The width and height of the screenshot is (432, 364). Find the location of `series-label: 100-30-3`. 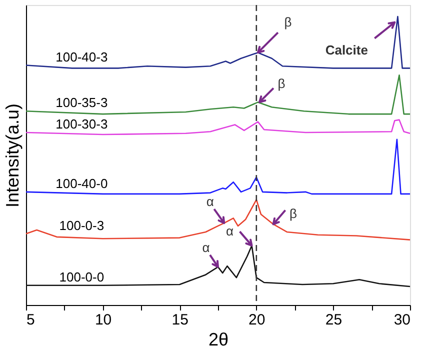

series-label: 100-30-3 is located at coordinates (82, 124).